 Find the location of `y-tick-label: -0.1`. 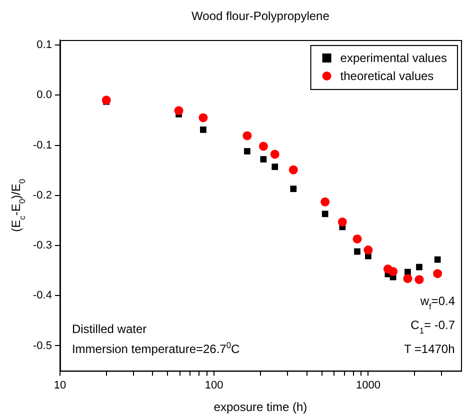

y-tick-label: -0.1 is located at coordinates (42, 145).